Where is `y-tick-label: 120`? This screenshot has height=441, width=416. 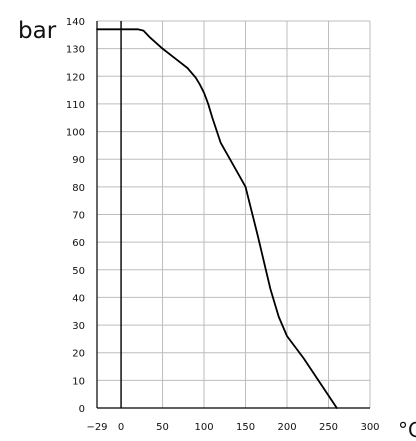 y-tick-label: 120 is located at coordinates (75, 77).